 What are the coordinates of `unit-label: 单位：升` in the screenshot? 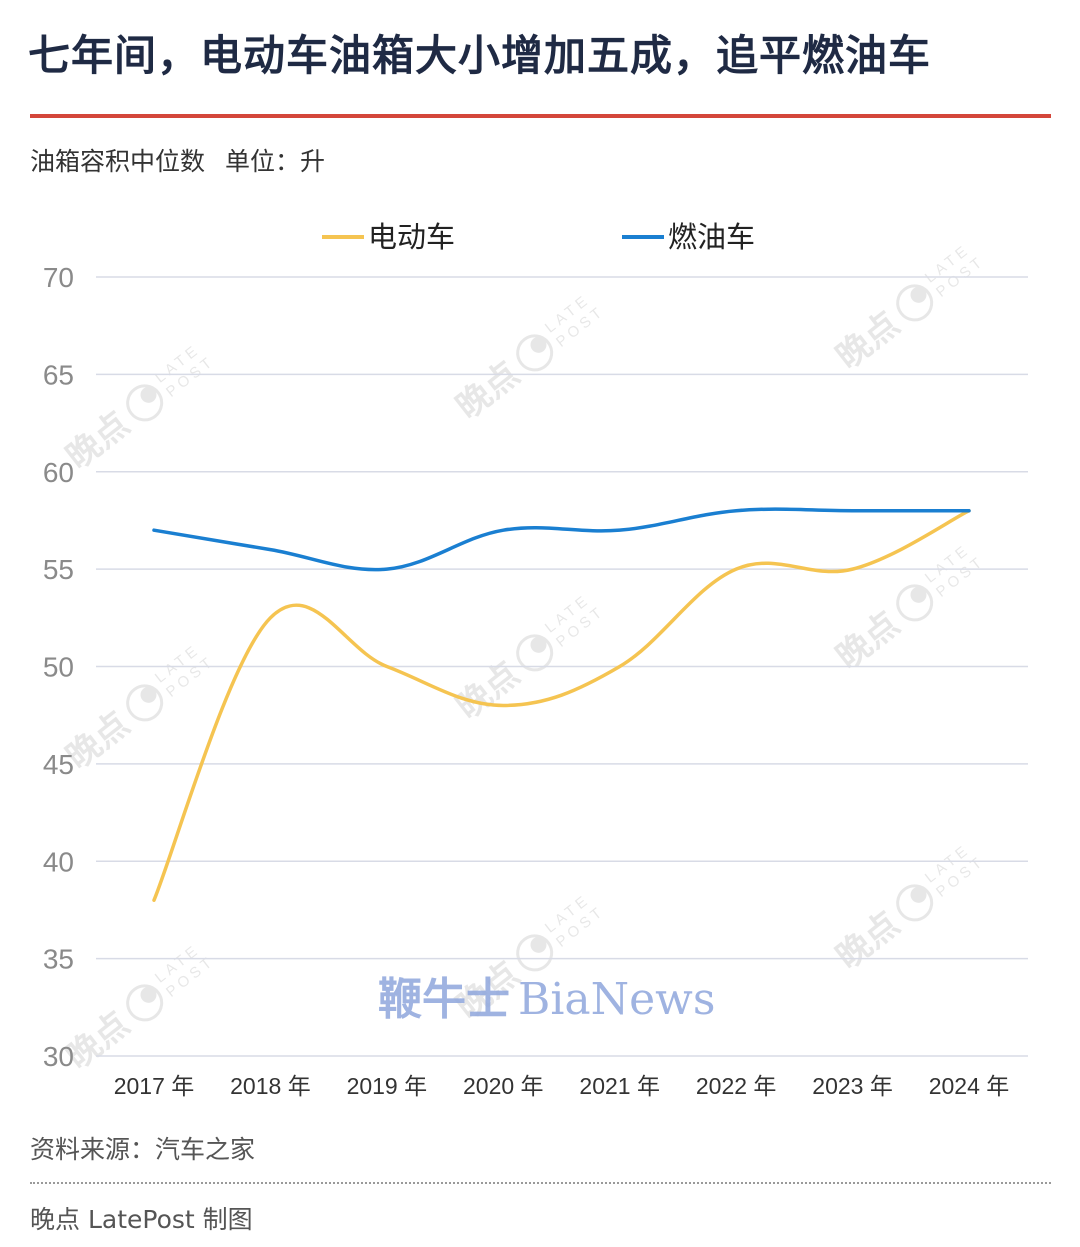 It's located at (275, 161).